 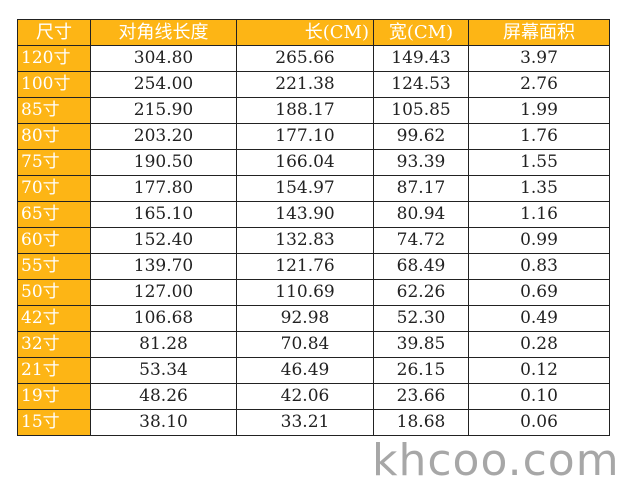 I want to click on cell-diagonal: 203.20, so click(x=163, y=136).